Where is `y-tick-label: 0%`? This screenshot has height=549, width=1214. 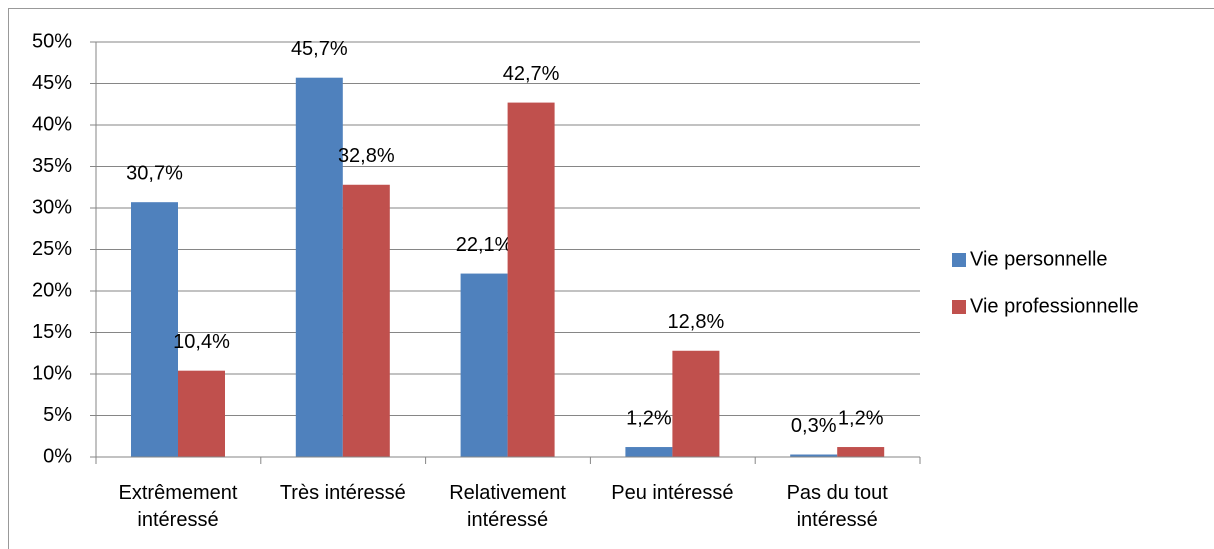 y-tick-label: 0% is located at coordinates (57, 456).